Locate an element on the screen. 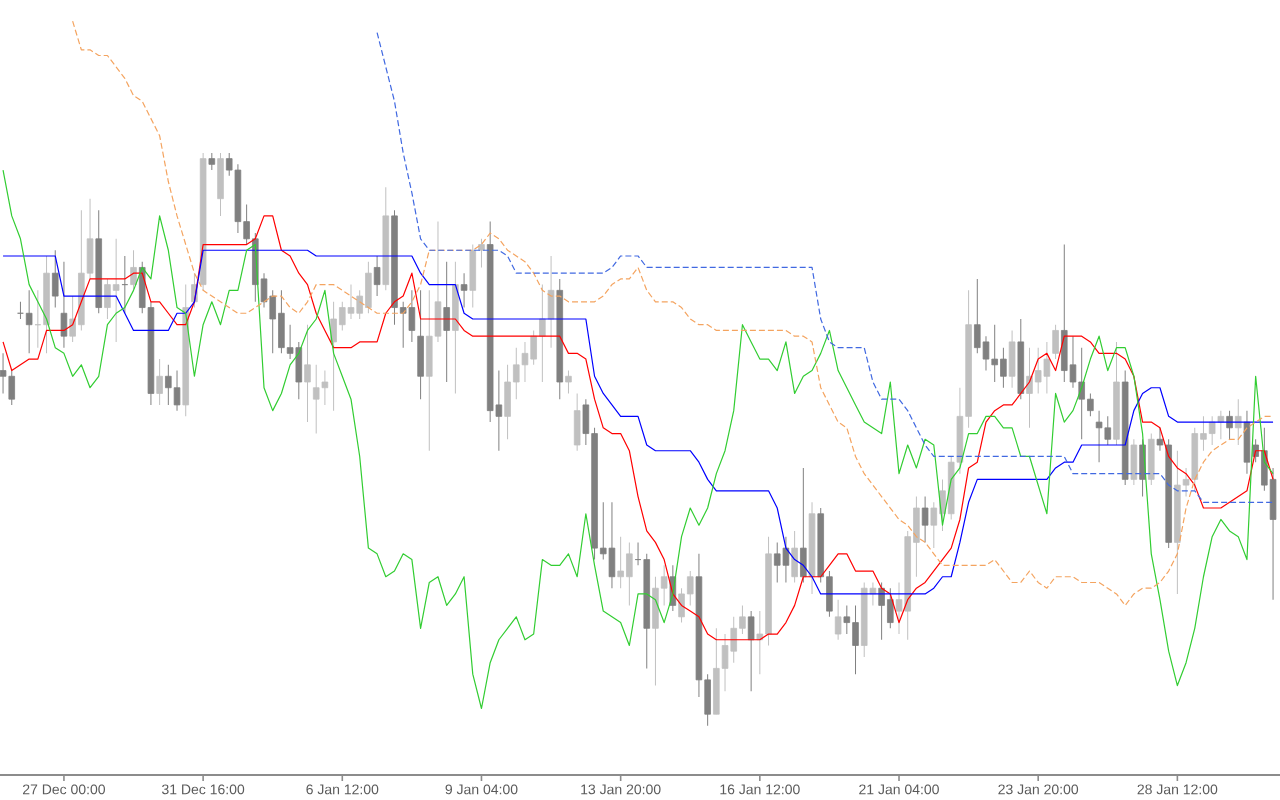 This screenshot has width=1280, height=800. x-tick-label: 13 Jan 20:00 is located at coordinates (621, 789).